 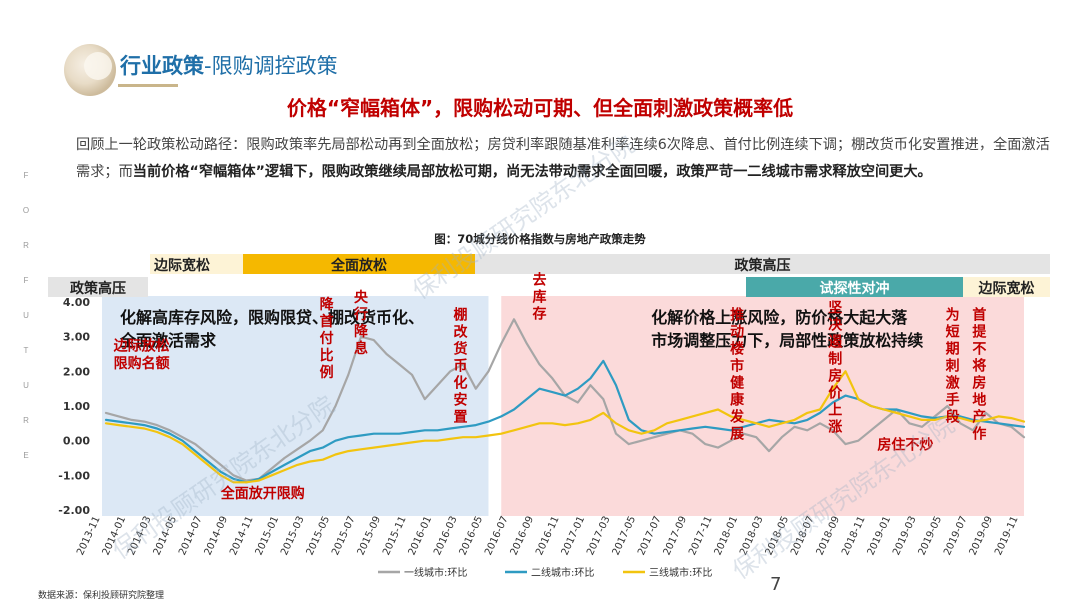 What do you see at coordinates (76, 371) in the screenshot?
I see `y-tick-label: 2.00` at bounding box center [76, 371].